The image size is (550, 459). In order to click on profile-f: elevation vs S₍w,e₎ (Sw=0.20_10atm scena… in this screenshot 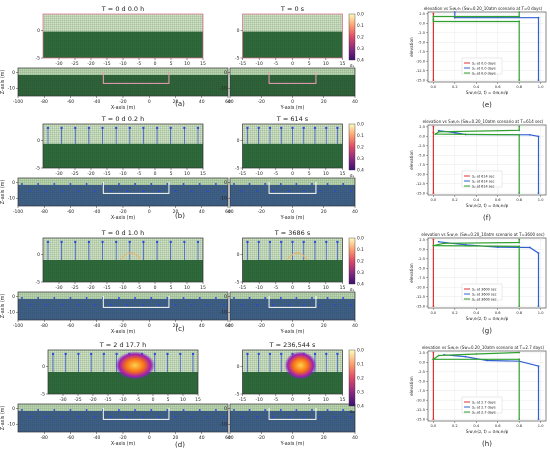, I will do `click(478, 163)`.